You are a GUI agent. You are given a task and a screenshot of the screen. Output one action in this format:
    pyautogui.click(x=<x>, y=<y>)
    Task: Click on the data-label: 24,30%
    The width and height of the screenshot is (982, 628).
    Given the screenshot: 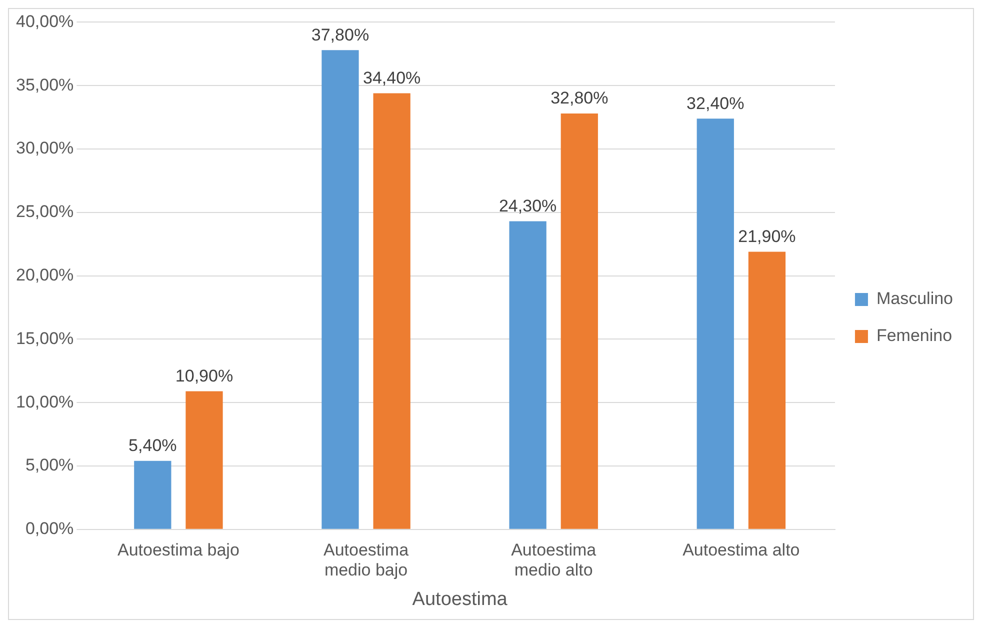 What is the action you would take?
    pyautogui.click(x=527, y=206)
    